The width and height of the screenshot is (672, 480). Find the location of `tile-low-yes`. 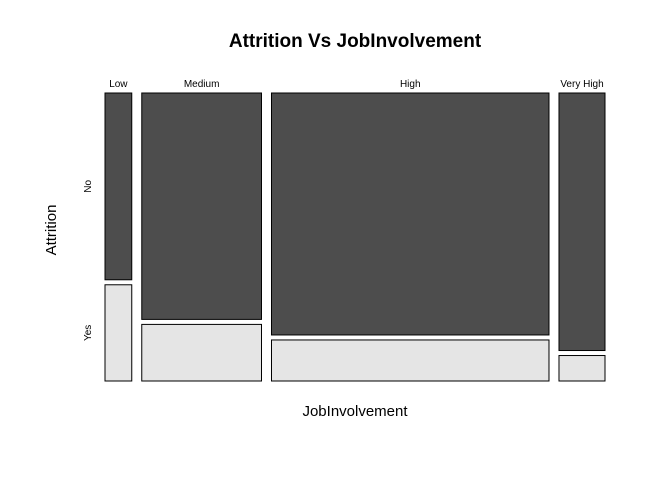

tile-low-yes is located at coordinates (118, 333).